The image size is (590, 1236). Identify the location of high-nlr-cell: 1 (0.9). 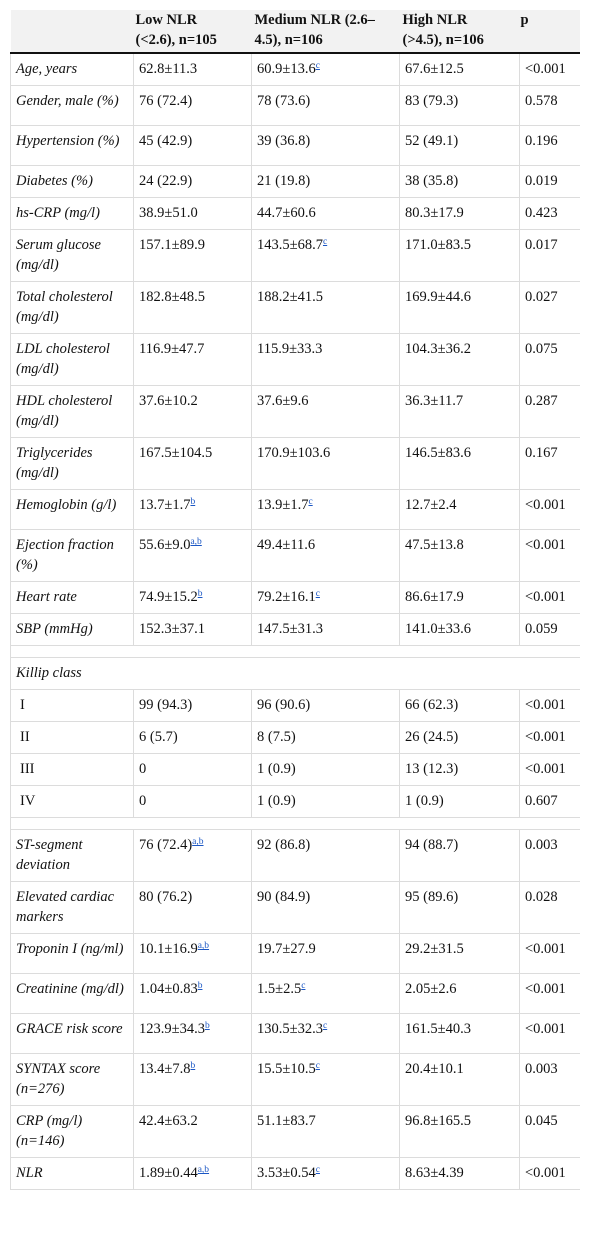
(459, 801).